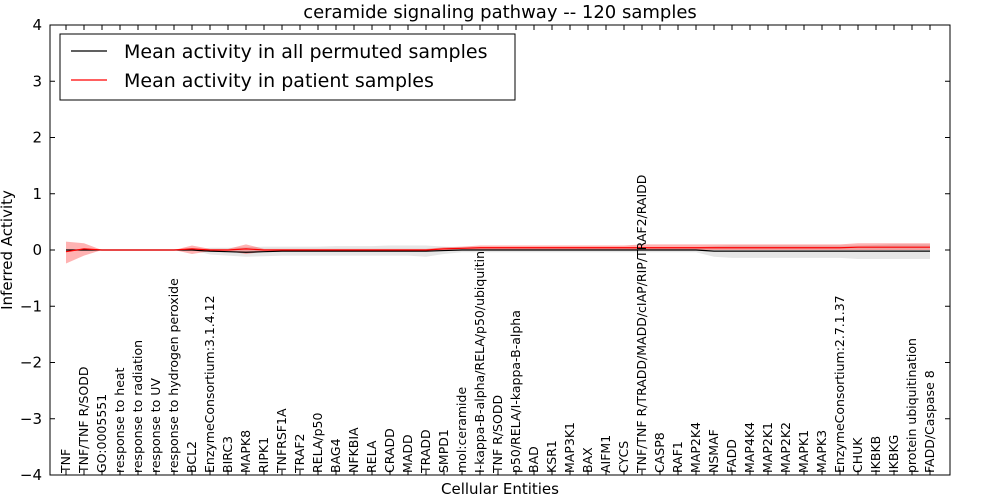 This screenshot has width=1000, height=500. What do you see at coordinates (389, 450) in the screenshot?
I see `x-tick-label: CRADD` at bounding box center [389, 450].